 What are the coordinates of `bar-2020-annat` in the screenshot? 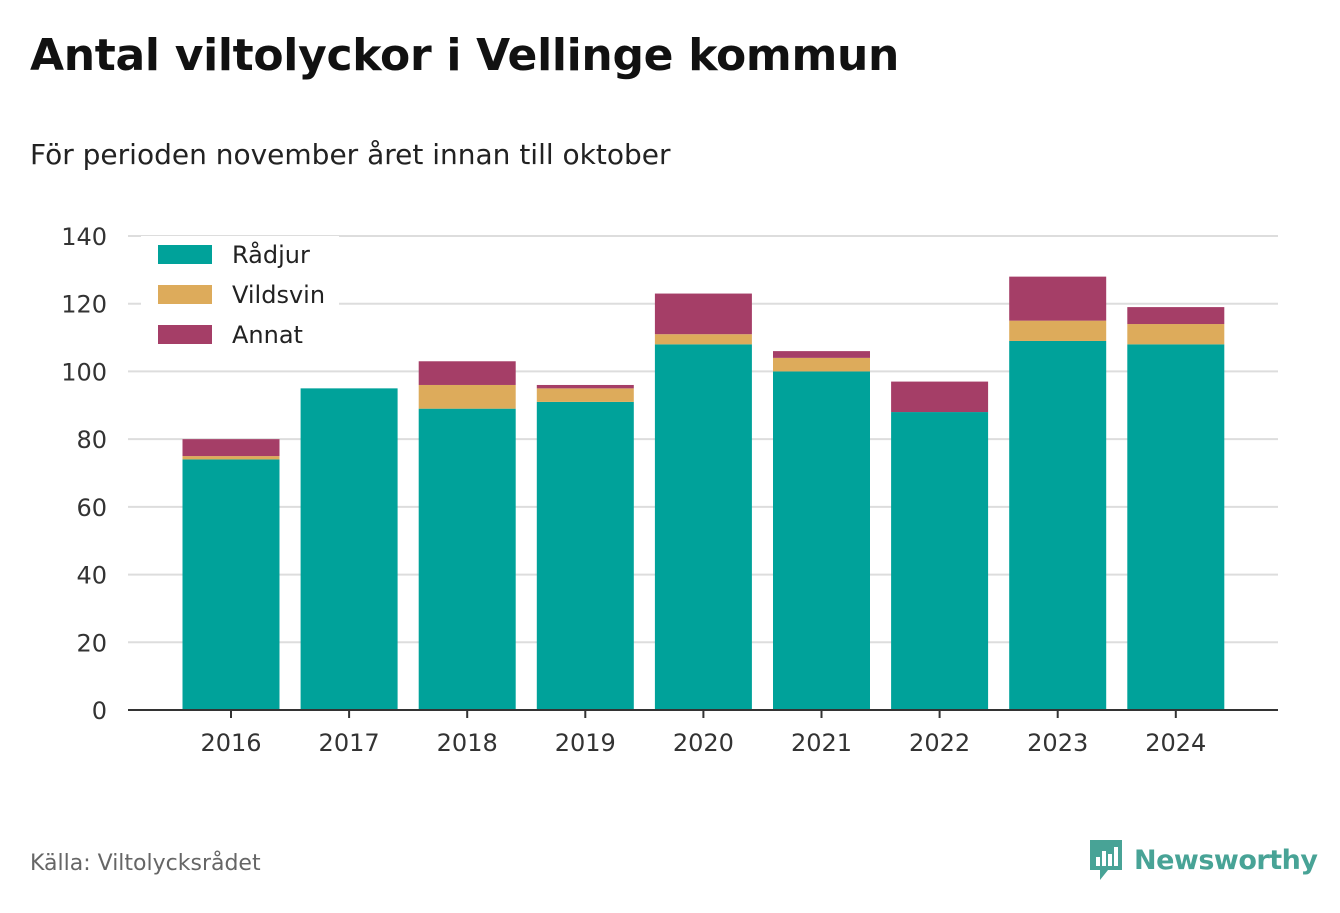 It's located at (703, 314).